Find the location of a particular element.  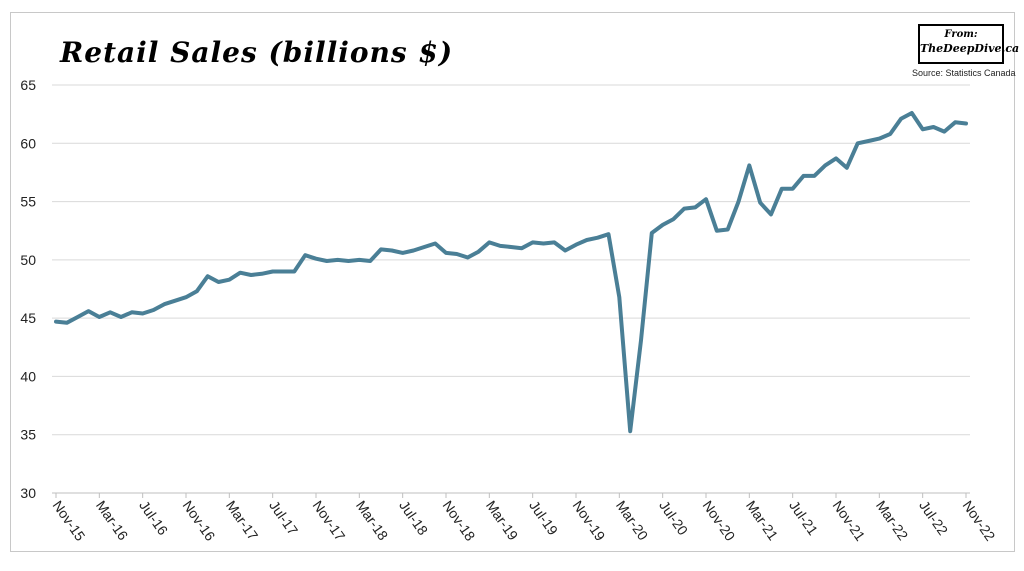

x-tick-label: Mar-17 is located at coordinates (242, 521).